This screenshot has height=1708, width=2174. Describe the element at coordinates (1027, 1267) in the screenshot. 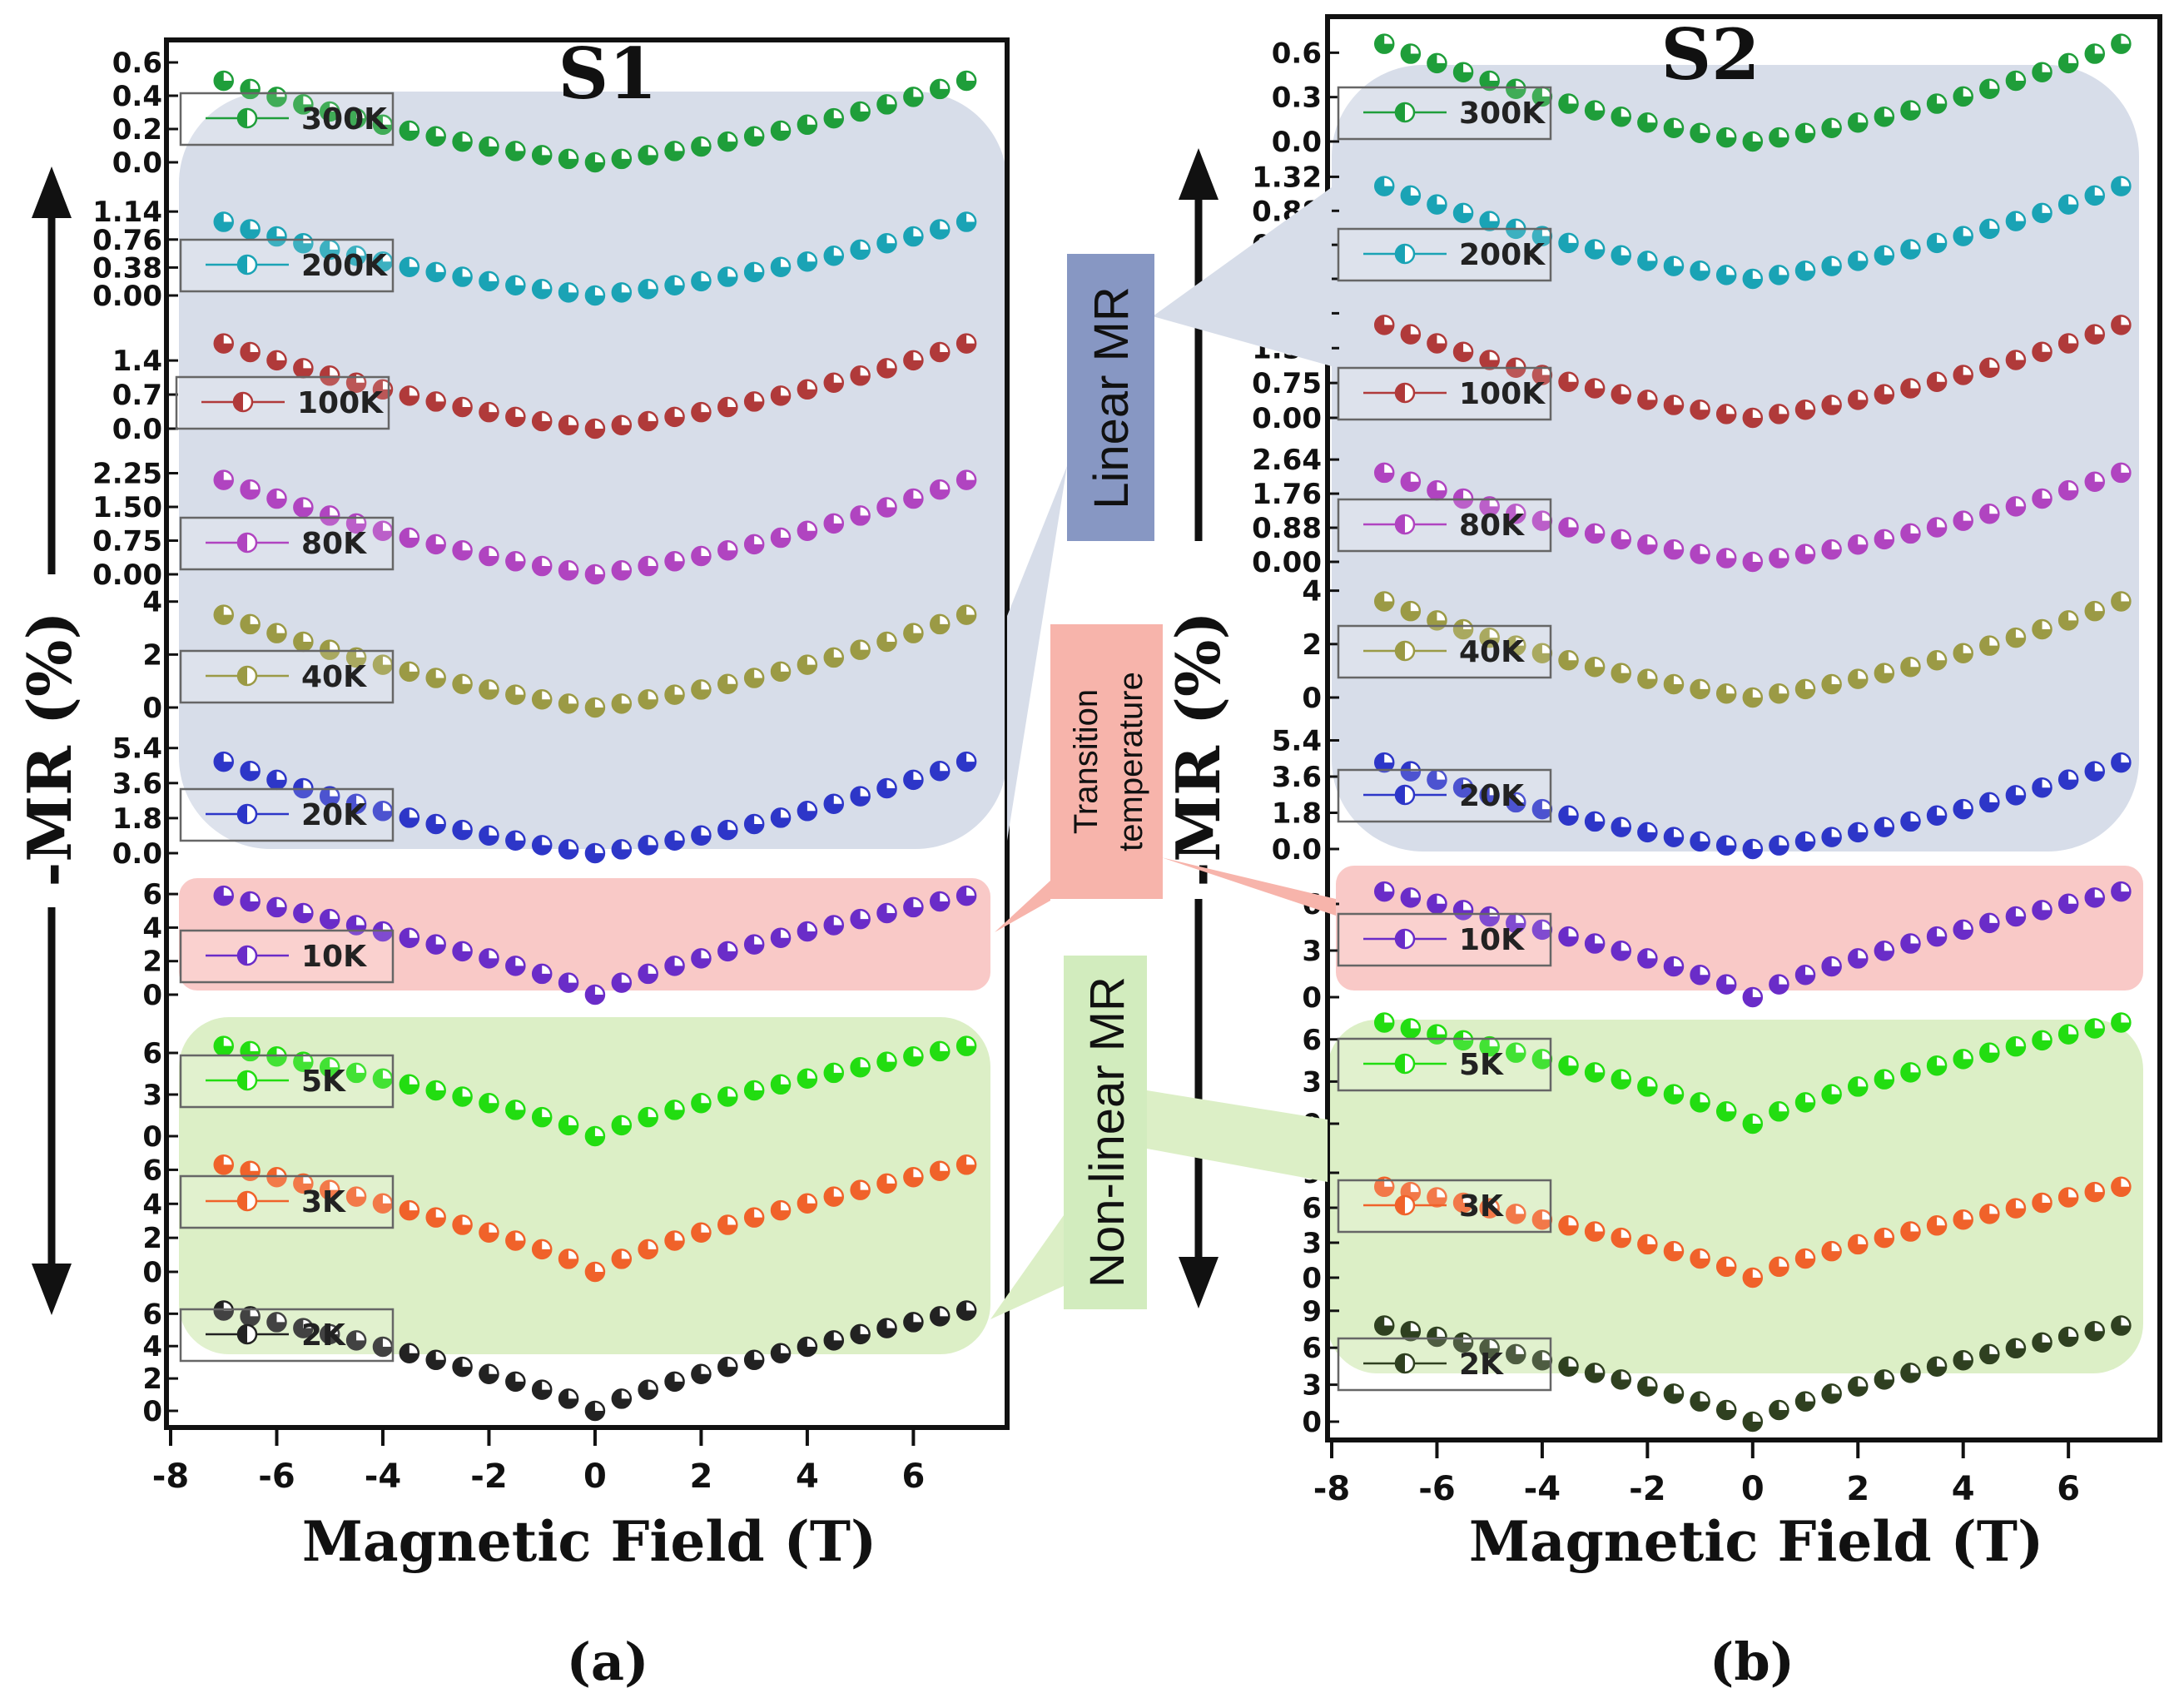

I see `nonlinear-callout-left` at that location.